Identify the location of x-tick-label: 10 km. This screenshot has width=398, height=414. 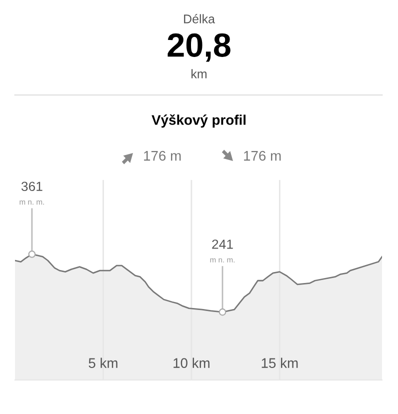
(192, 363).